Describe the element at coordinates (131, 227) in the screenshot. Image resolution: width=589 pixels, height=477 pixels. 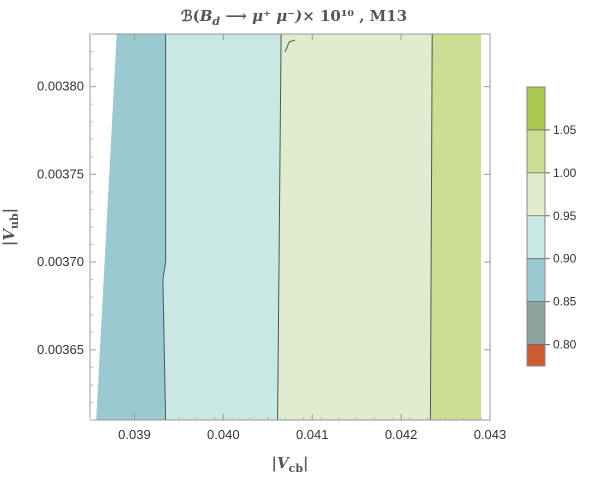
I see `region-0.85-0.90` at that location.